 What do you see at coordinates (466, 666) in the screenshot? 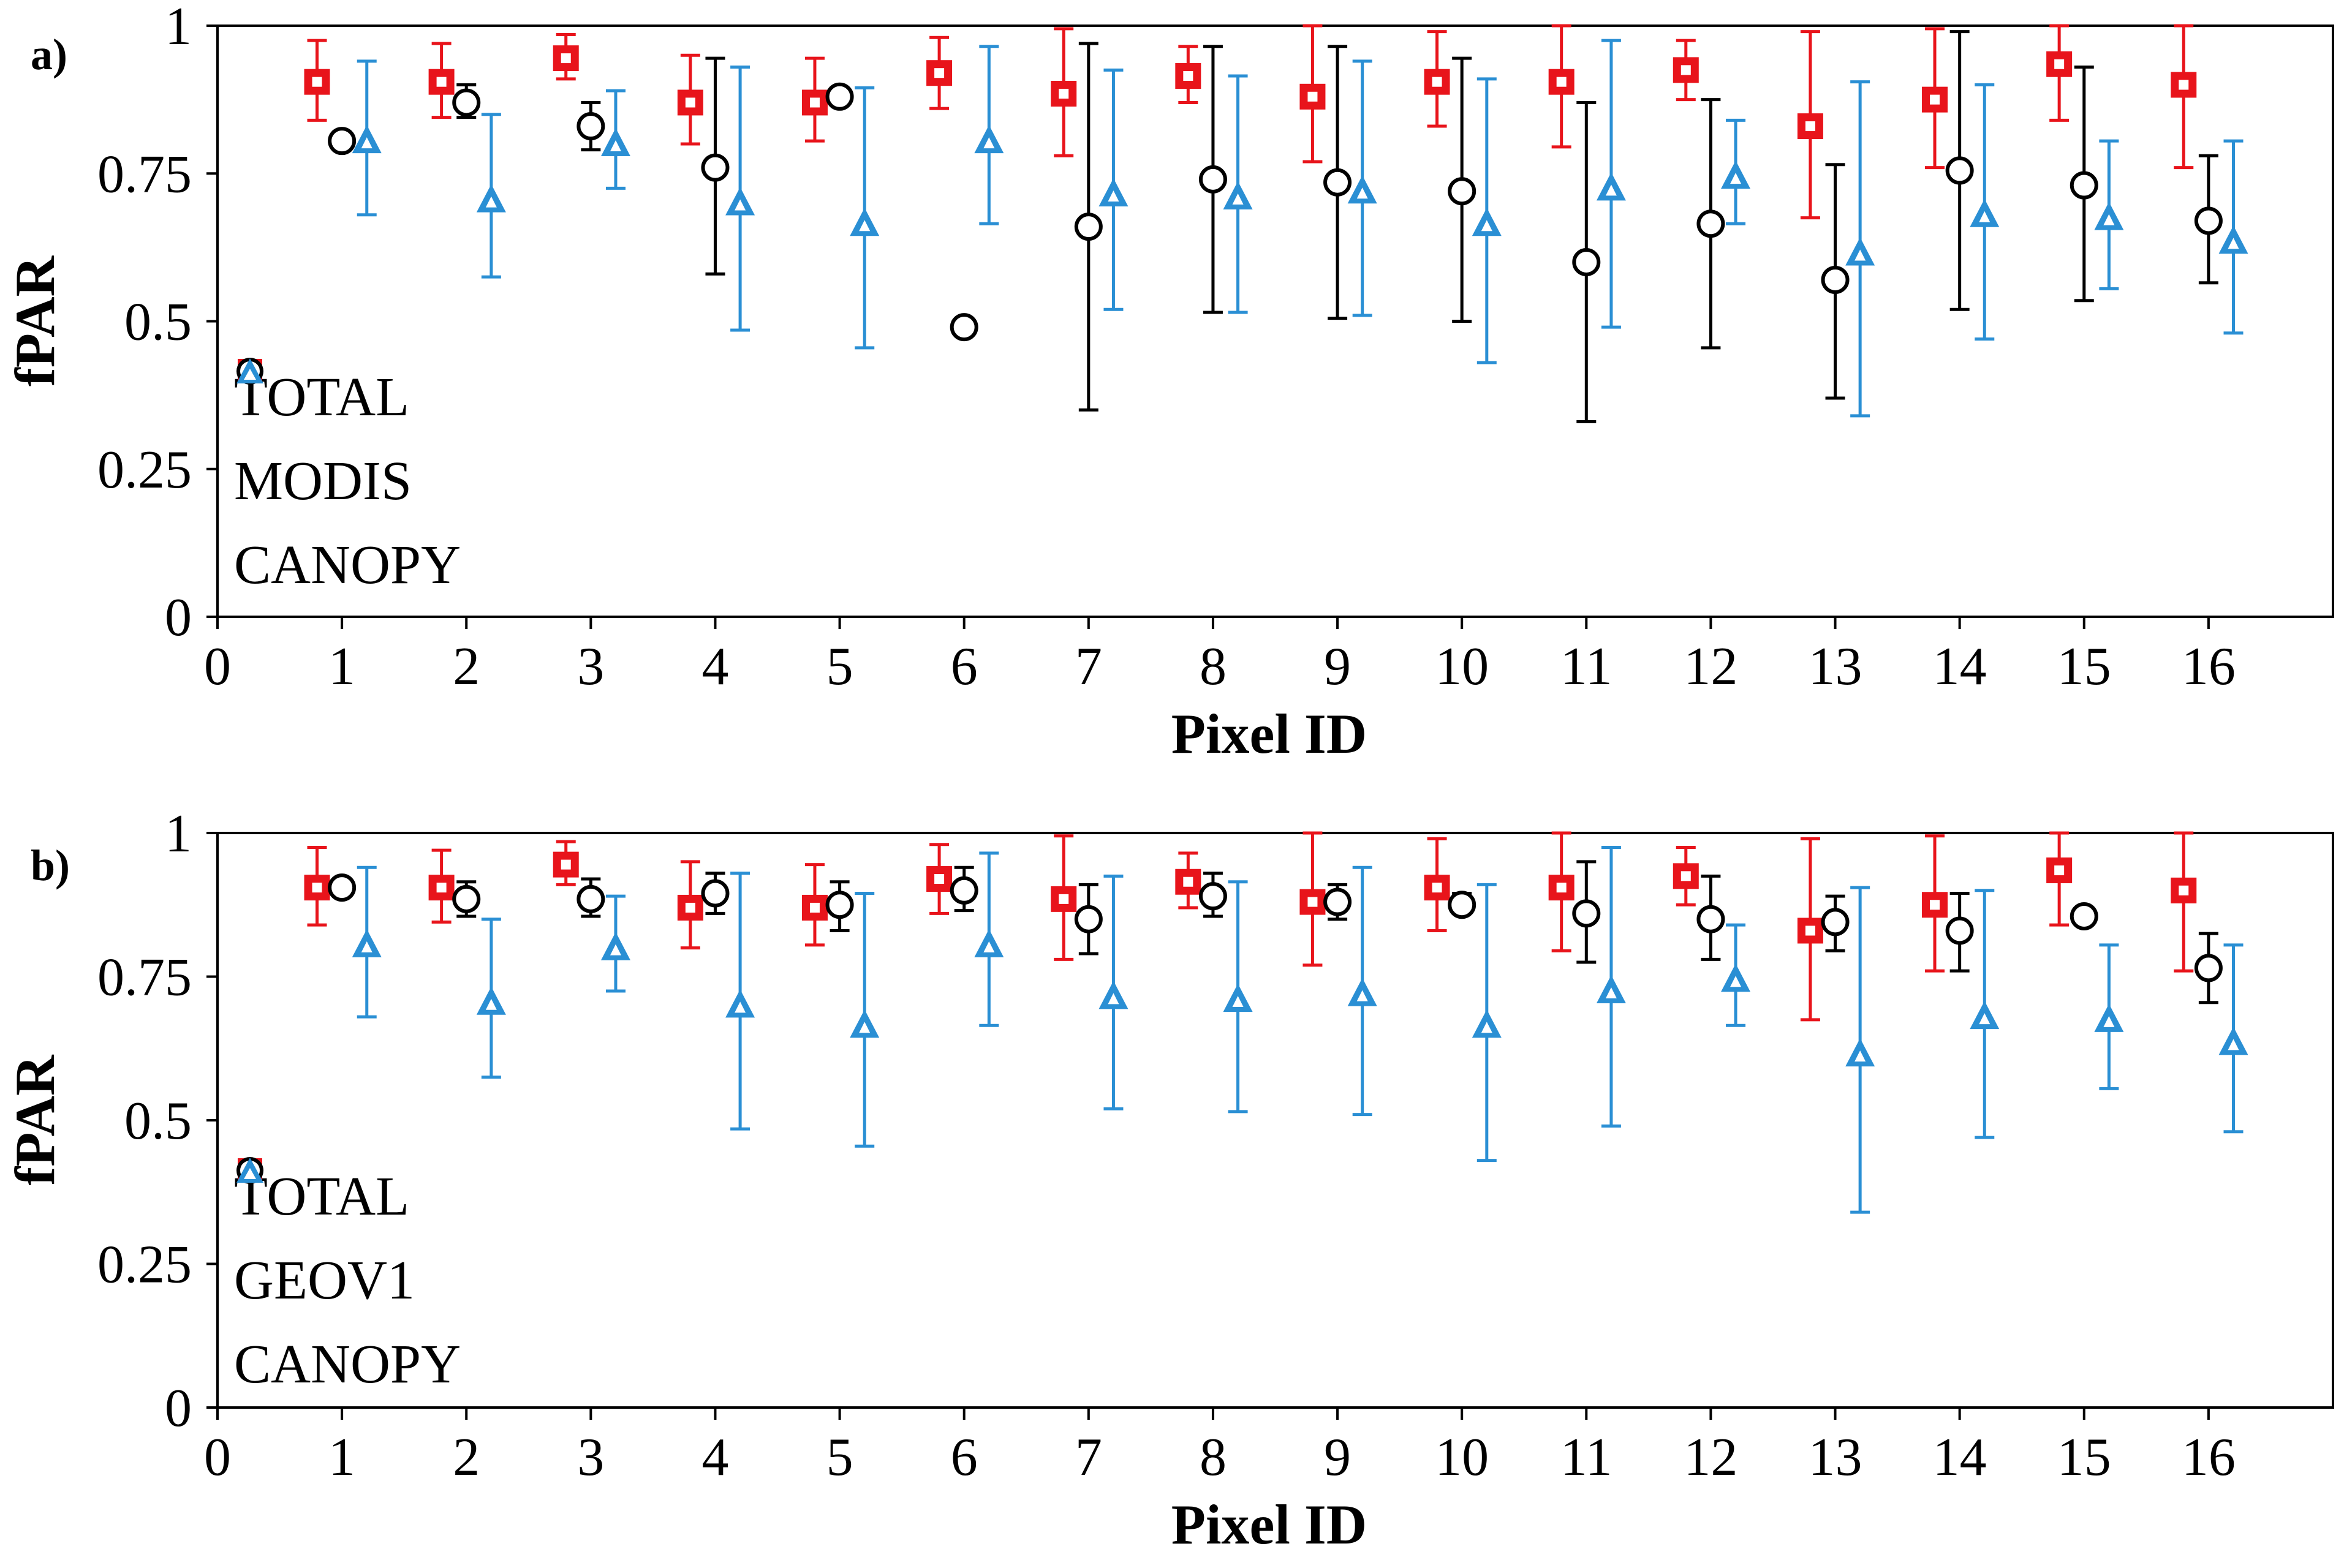
I see `x-tick-label: 2` at bounding box center [466, 666].